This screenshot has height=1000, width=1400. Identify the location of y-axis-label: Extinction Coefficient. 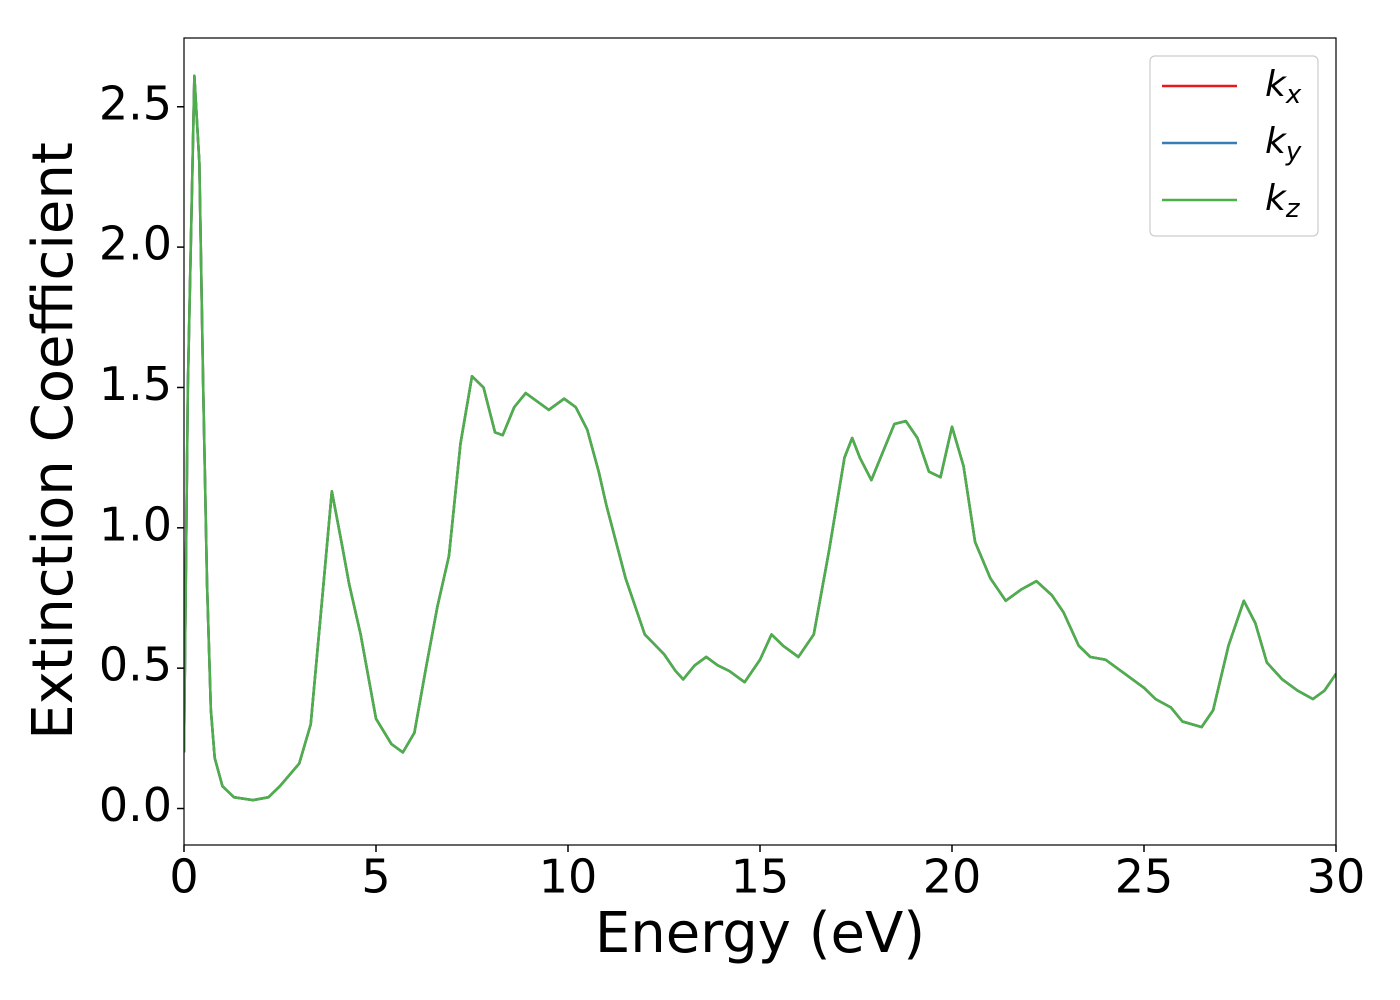
(53, 441).